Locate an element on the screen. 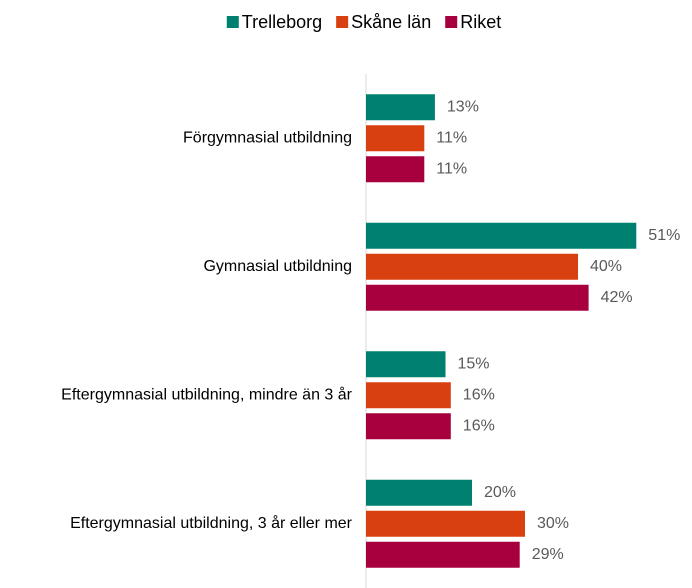 This screenshot has width=692, height=588. legend-item: Skåne län is located at coordinates (383, 22).